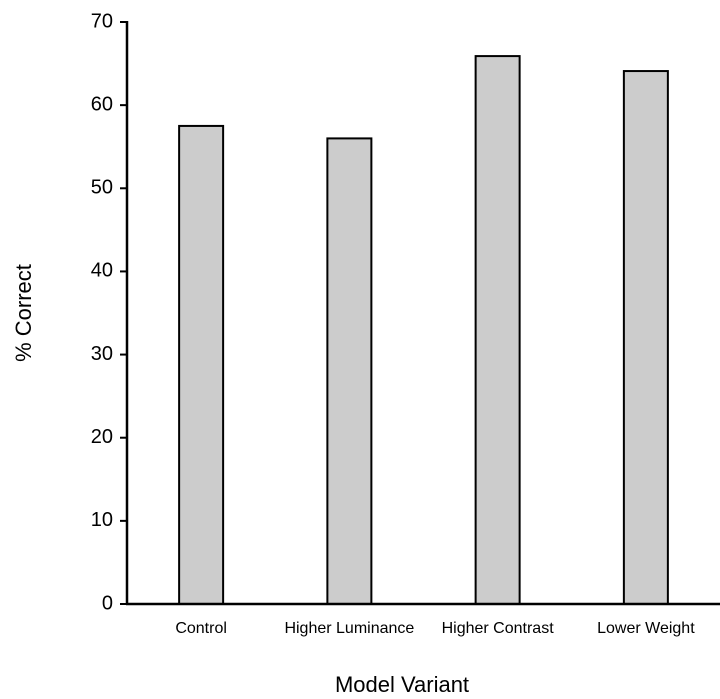  Describe the element at coordinates (646, 628) in the screenshot. I see `x-tick-label: Lower Weight` at that location.